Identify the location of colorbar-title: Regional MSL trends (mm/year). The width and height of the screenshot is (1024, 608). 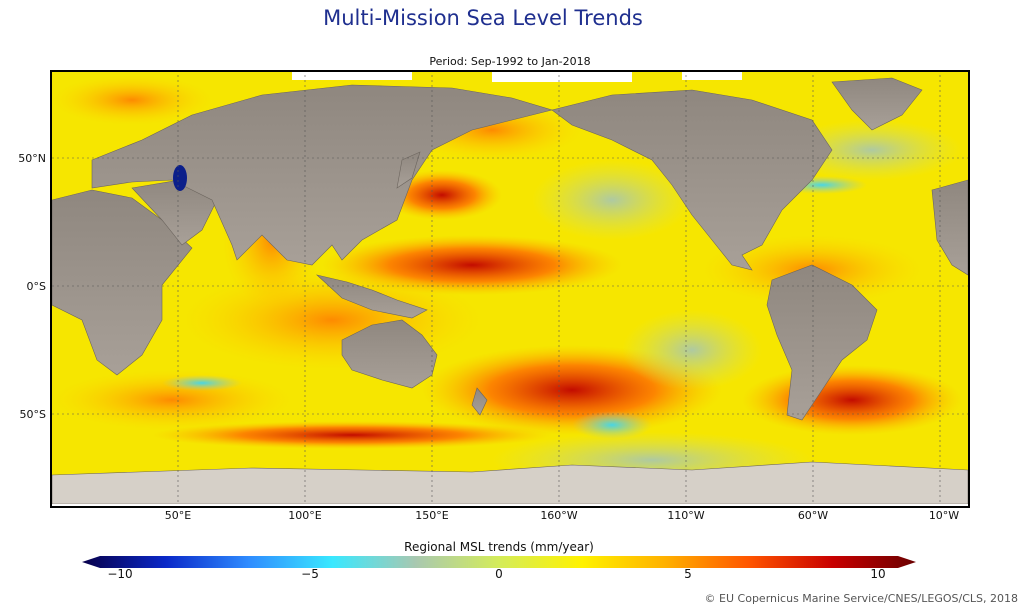
(499, 547).